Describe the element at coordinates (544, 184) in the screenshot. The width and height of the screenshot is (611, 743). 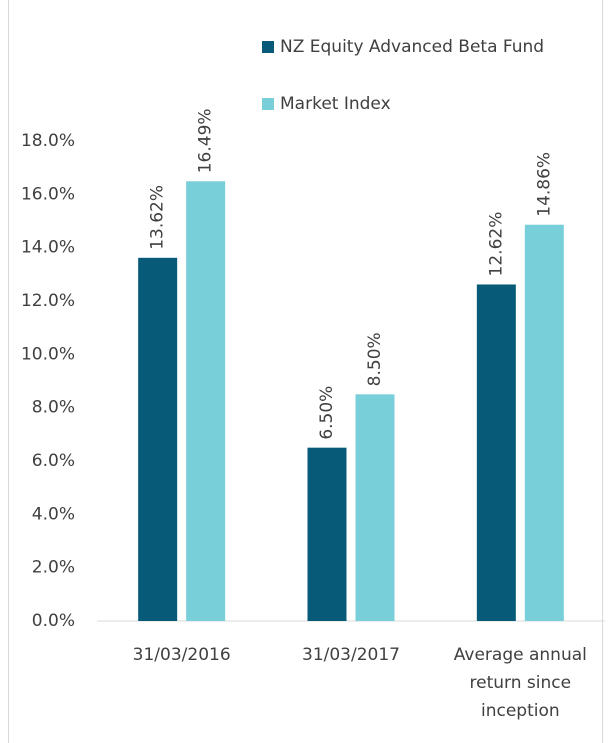
I see `data-label: 14.86%` at that location.